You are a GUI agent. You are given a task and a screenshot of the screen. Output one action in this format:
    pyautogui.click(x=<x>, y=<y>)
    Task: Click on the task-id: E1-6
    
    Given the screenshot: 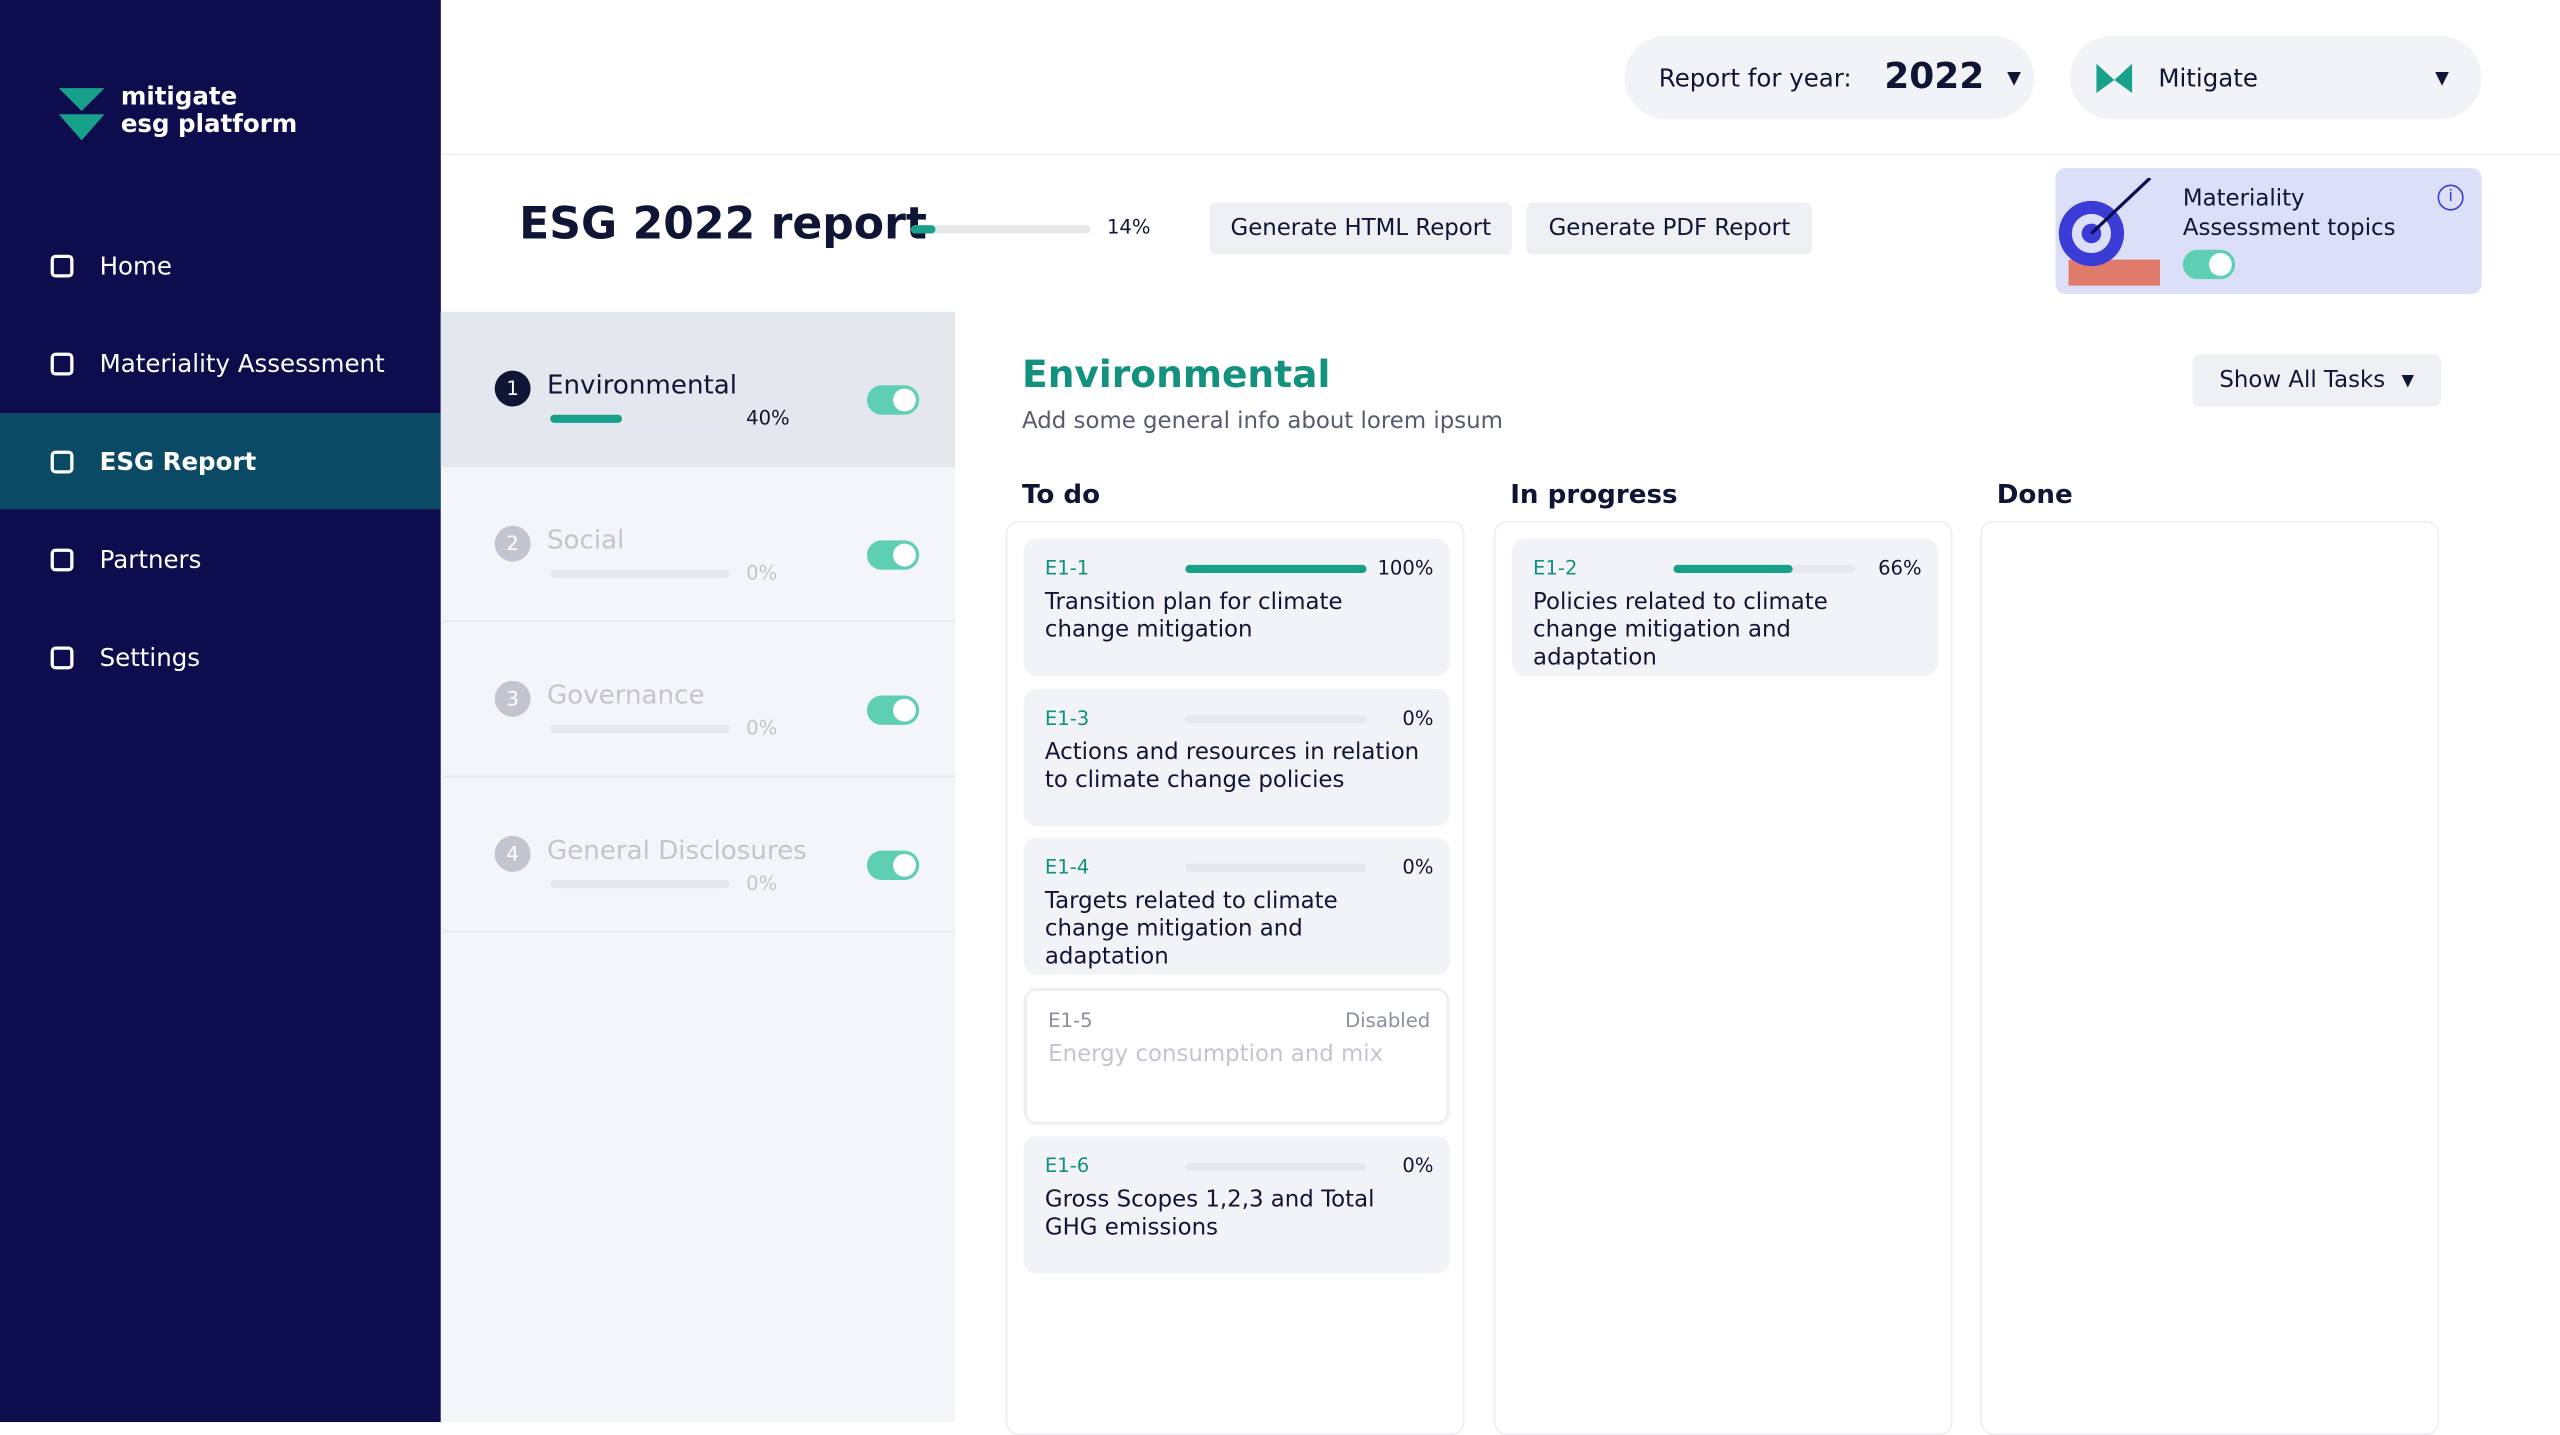 What is the action you would take?
    pyautogui.click(x=1067, y=1166)
    